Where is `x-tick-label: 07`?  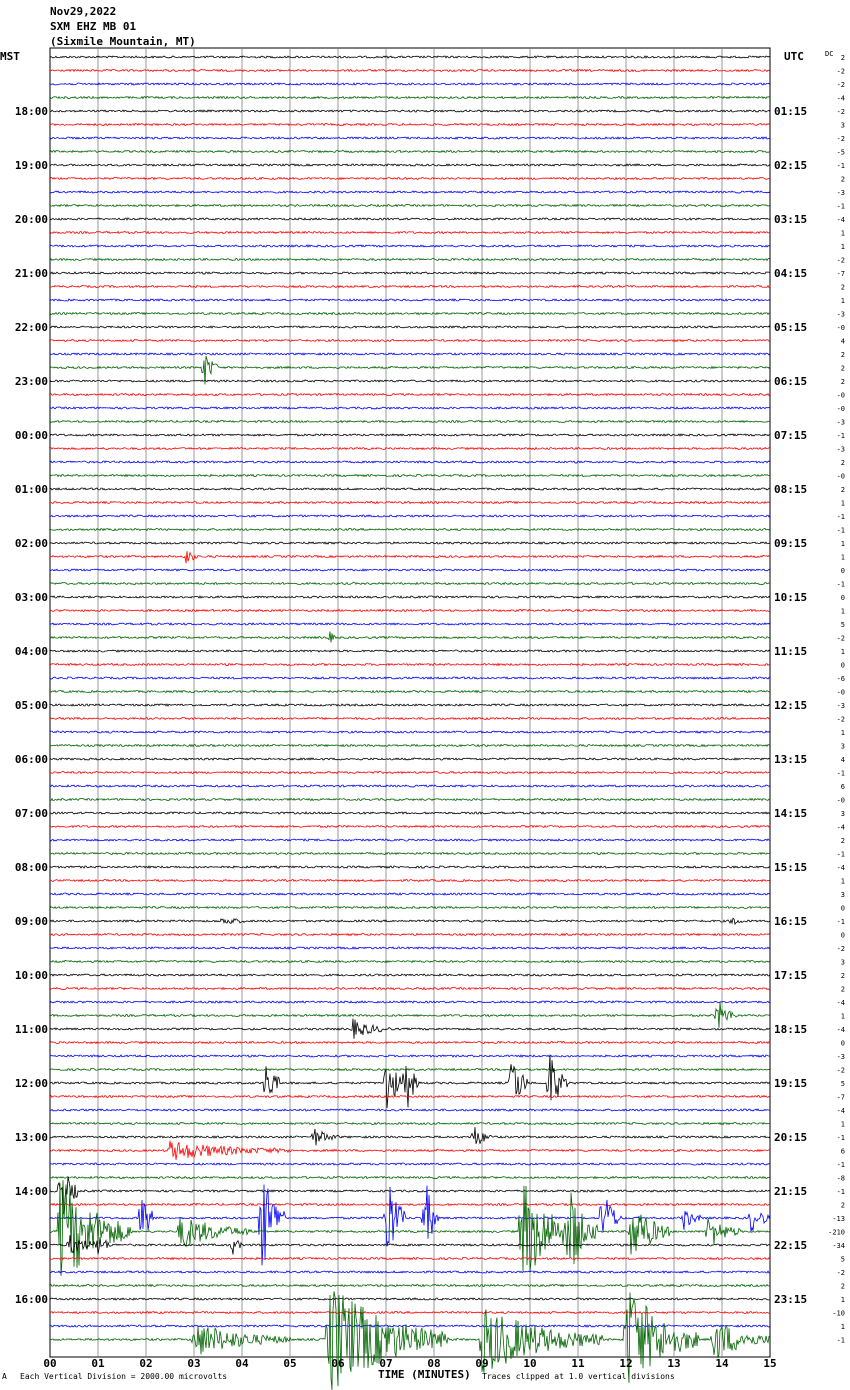
x-tick-label: 07 is located at coordinates (385, 1363).